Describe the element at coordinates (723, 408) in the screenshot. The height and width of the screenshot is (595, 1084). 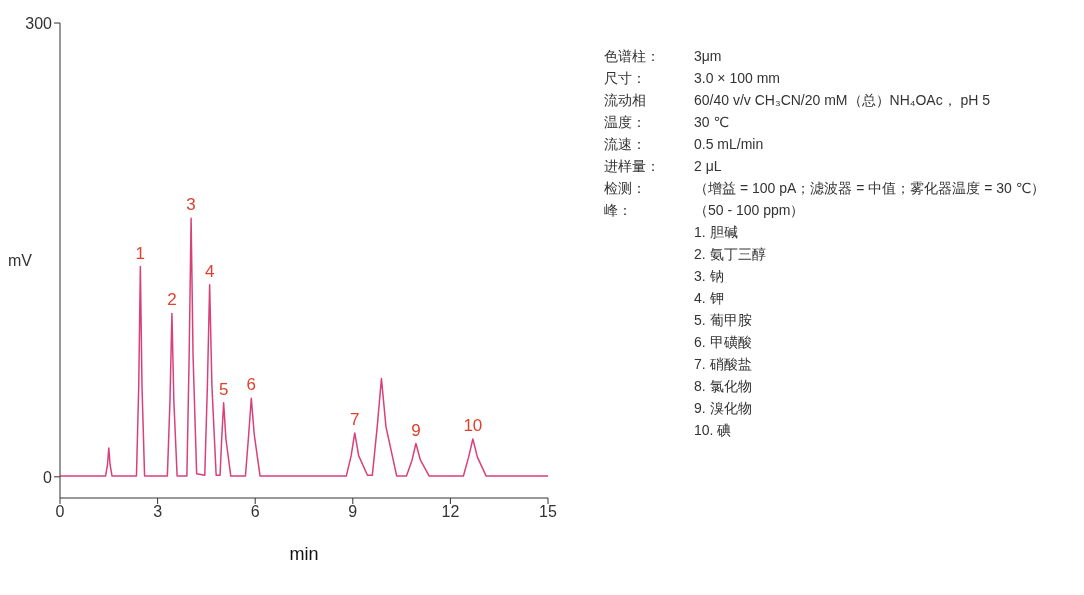
I see `text: 9. 溴化物` at that location.